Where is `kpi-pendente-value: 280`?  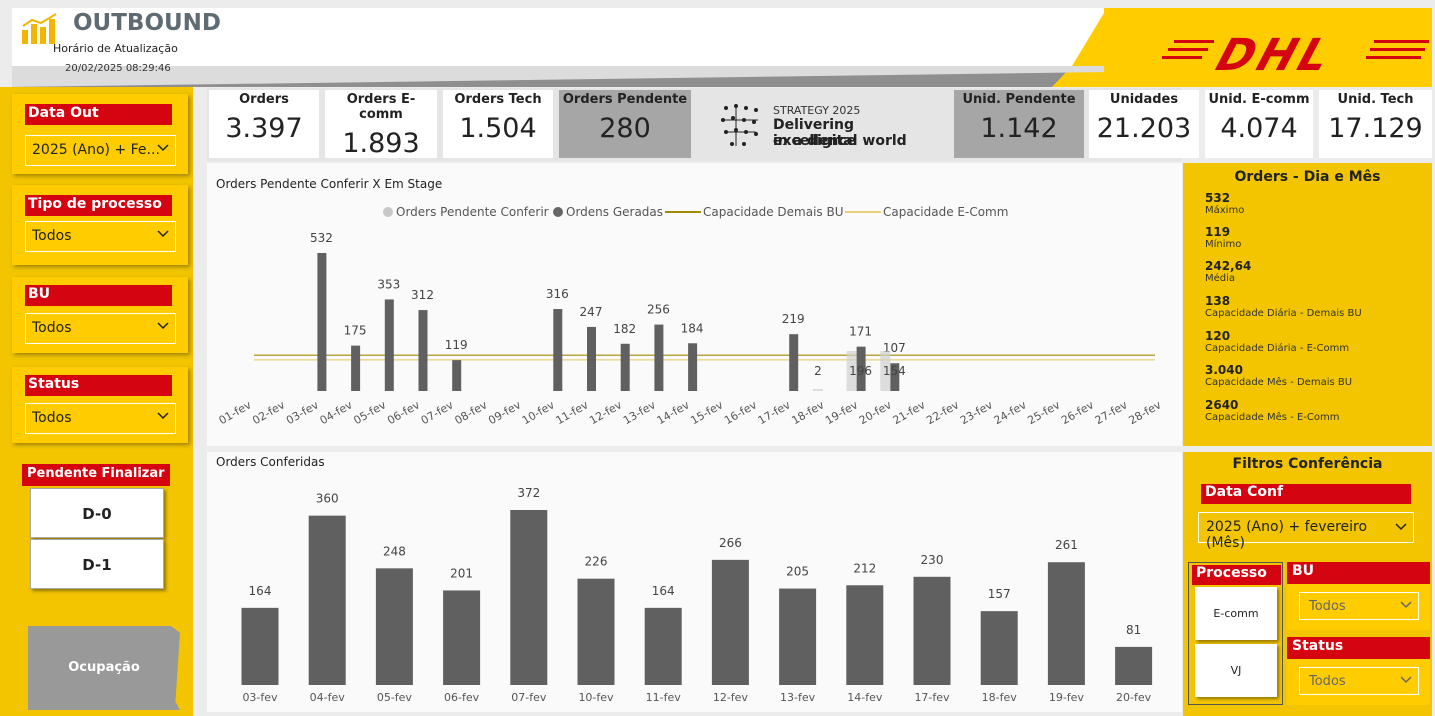
kpi-pendente-value: 280 is located at coordinates (625, 128).